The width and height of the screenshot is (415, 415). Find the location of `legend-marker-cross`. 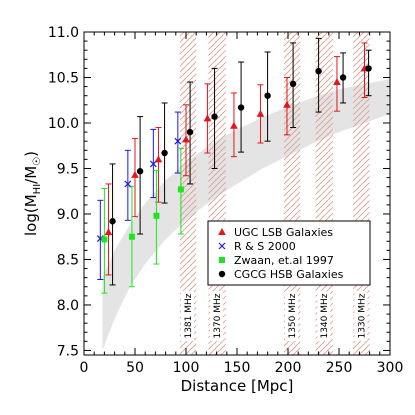

legend-marker-cross is located at coordinates (222, 246).